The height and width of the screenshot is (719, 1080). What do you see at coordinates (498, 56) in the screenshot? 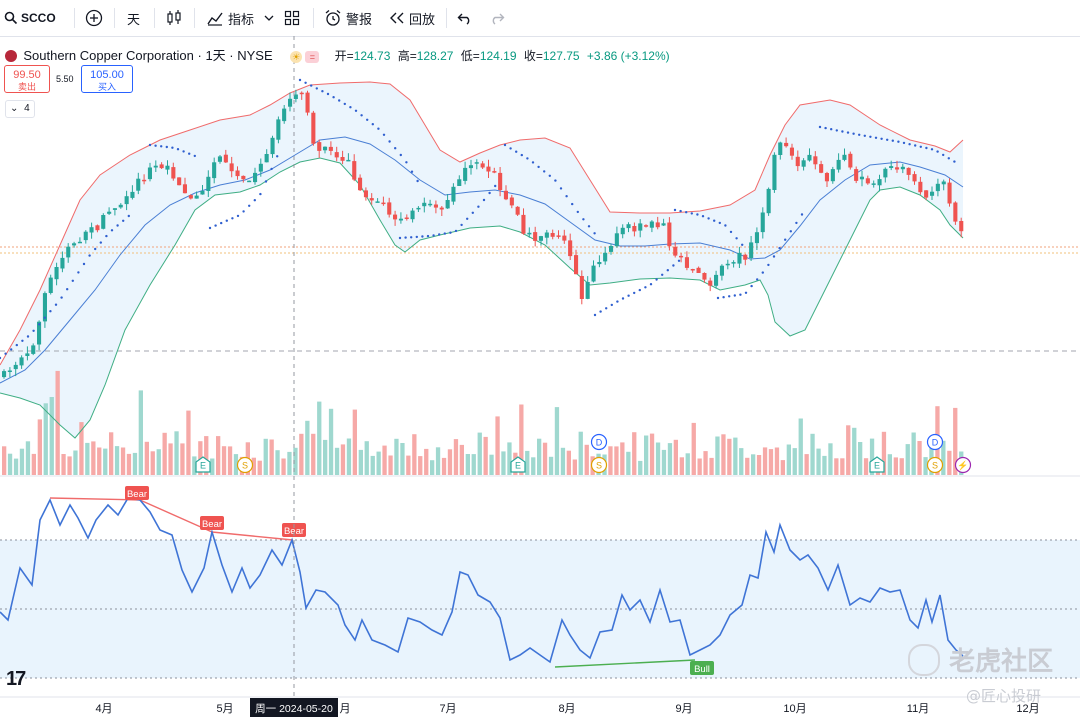
I see `low-value: 124.19` at bounding box center [498, 56].